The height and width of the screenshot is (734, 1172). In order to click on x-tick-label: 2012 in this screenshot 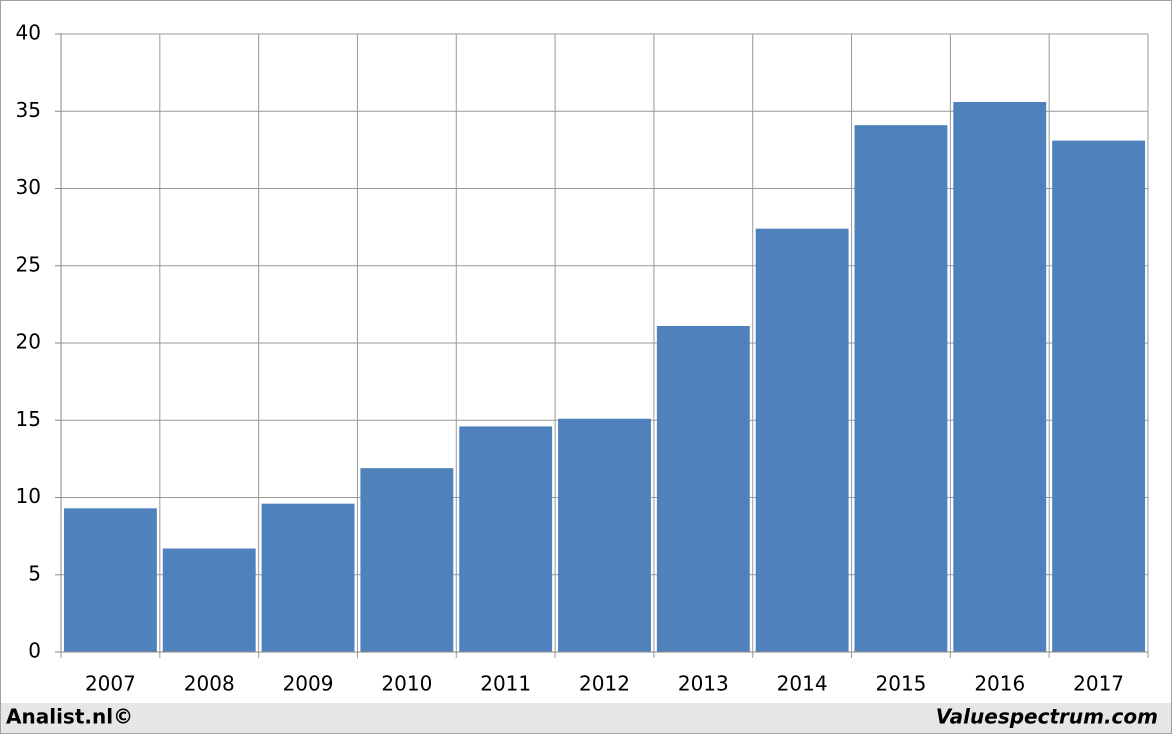, I will do `click(604, 684)`.